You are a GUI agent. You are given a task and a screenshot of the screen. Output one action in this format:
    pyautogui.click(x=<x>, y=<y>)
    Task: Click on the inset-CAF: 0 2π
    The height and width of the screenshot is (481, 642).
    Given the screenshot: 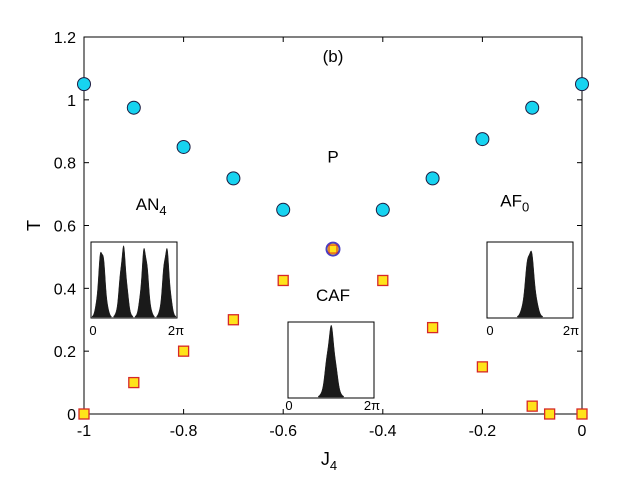 What is the action you would take?
    pyautogui.click(x=332, y=367)
    